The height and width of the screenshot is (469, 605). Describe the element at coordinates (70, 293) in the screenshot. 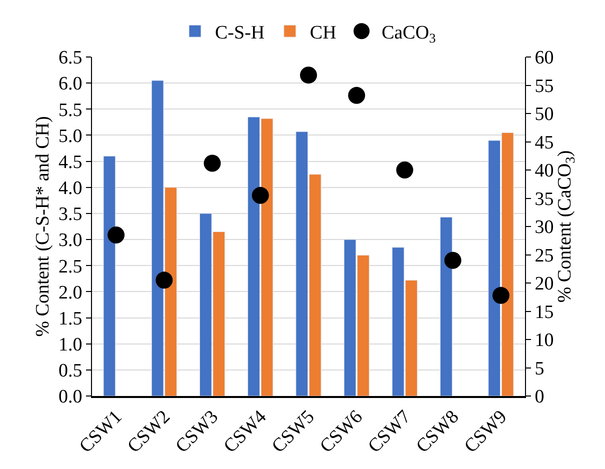

I see `y-tick-label: 2.0` at that location.